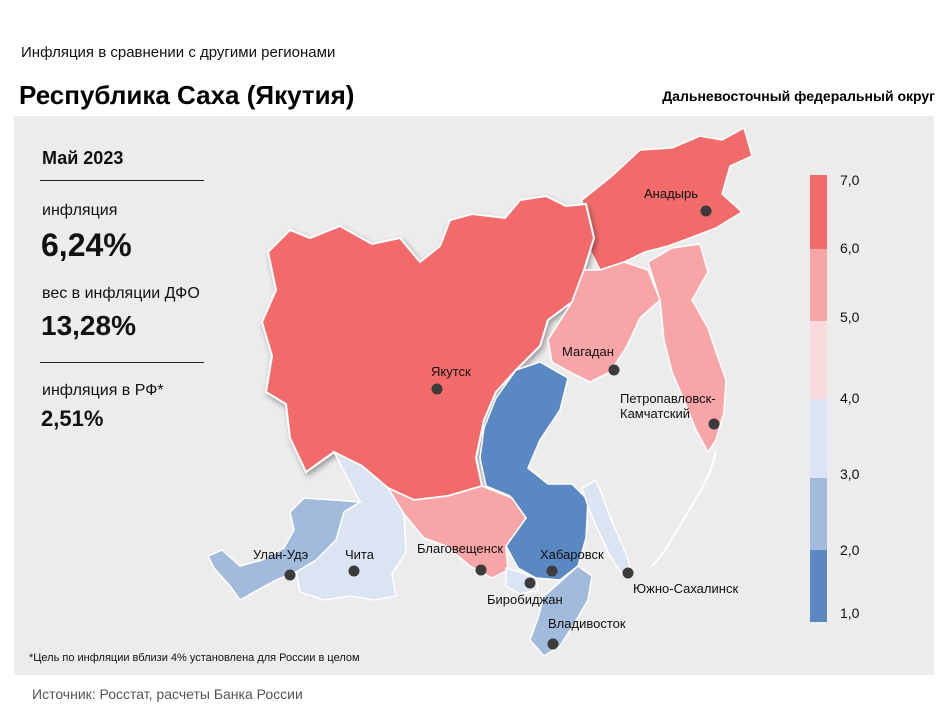  Describe the element at coordinates (281, 554) in the screenshot. I see `city-label-ulan-ude: Улан-Удэ` at that location.